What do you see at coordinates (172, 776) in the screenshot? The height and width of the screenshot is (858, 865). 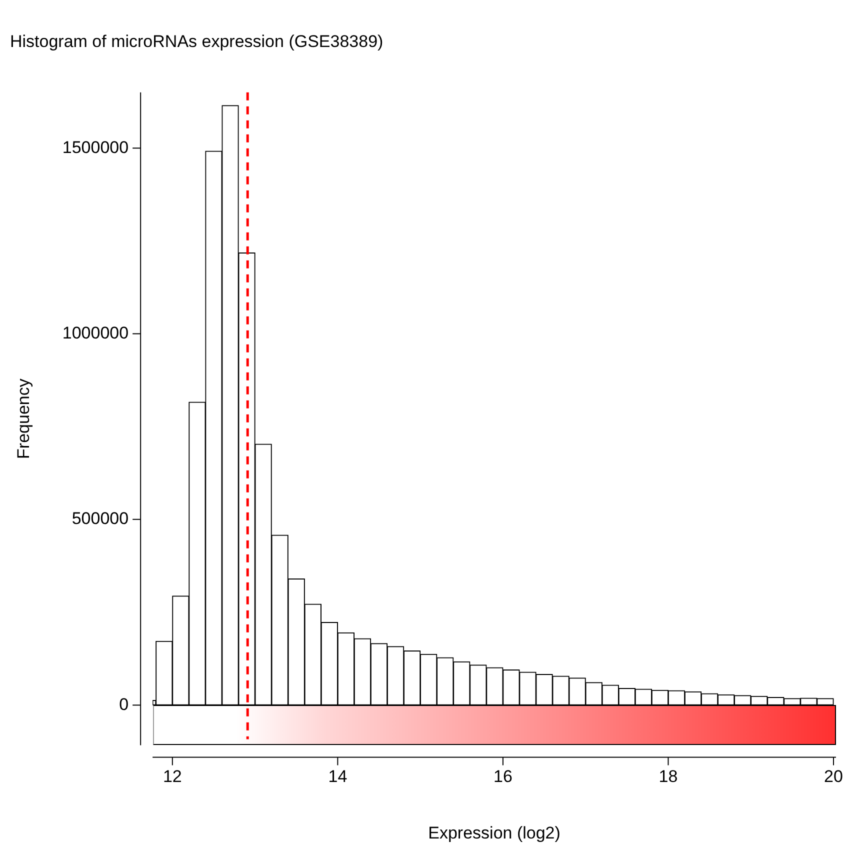 I see `x-tick-label: 12` at bounding box center [172, 776].